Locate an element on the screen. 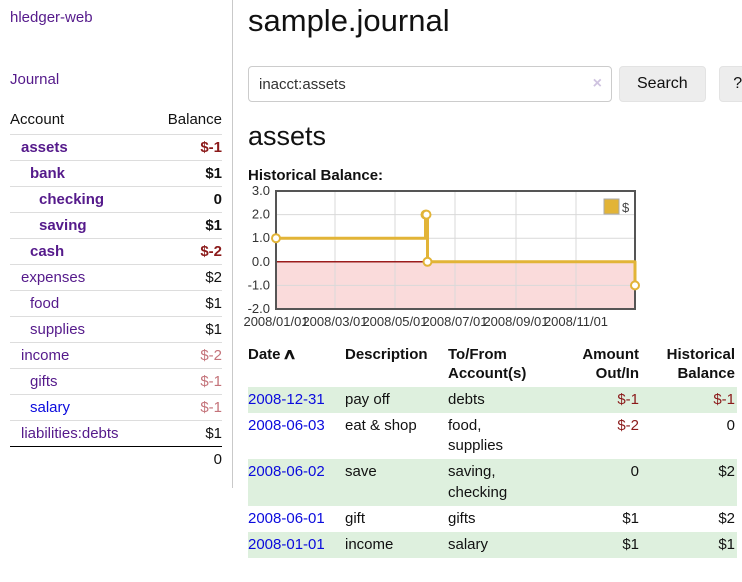  transaction-row: 2008-06-02 save saving, checking 0 $2 is located at coordinates (492, 482).